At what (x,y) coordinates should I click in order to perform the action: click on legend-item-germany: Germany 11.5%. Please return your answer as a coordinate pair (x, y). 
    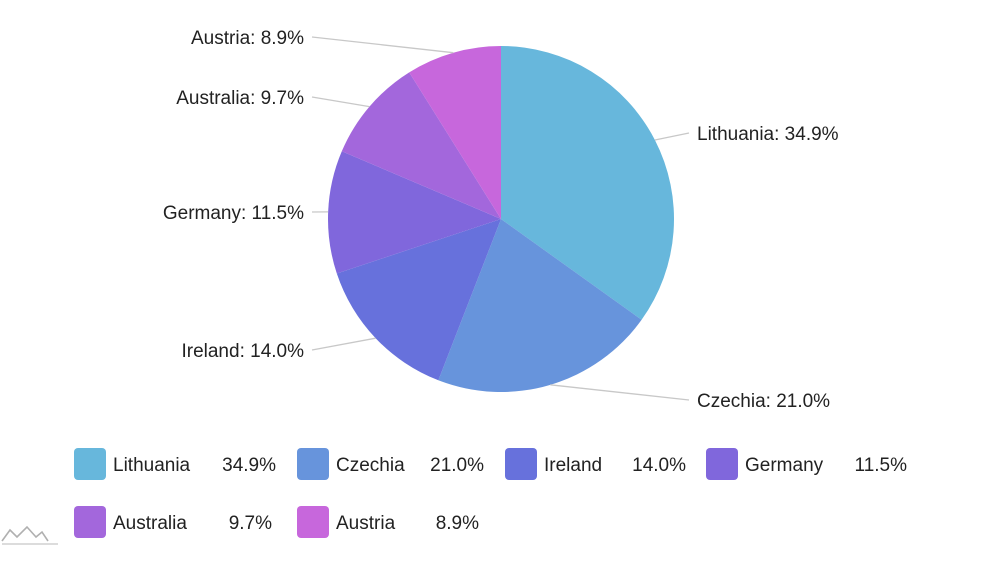
    Looking at the image, I should click on (806, 464).